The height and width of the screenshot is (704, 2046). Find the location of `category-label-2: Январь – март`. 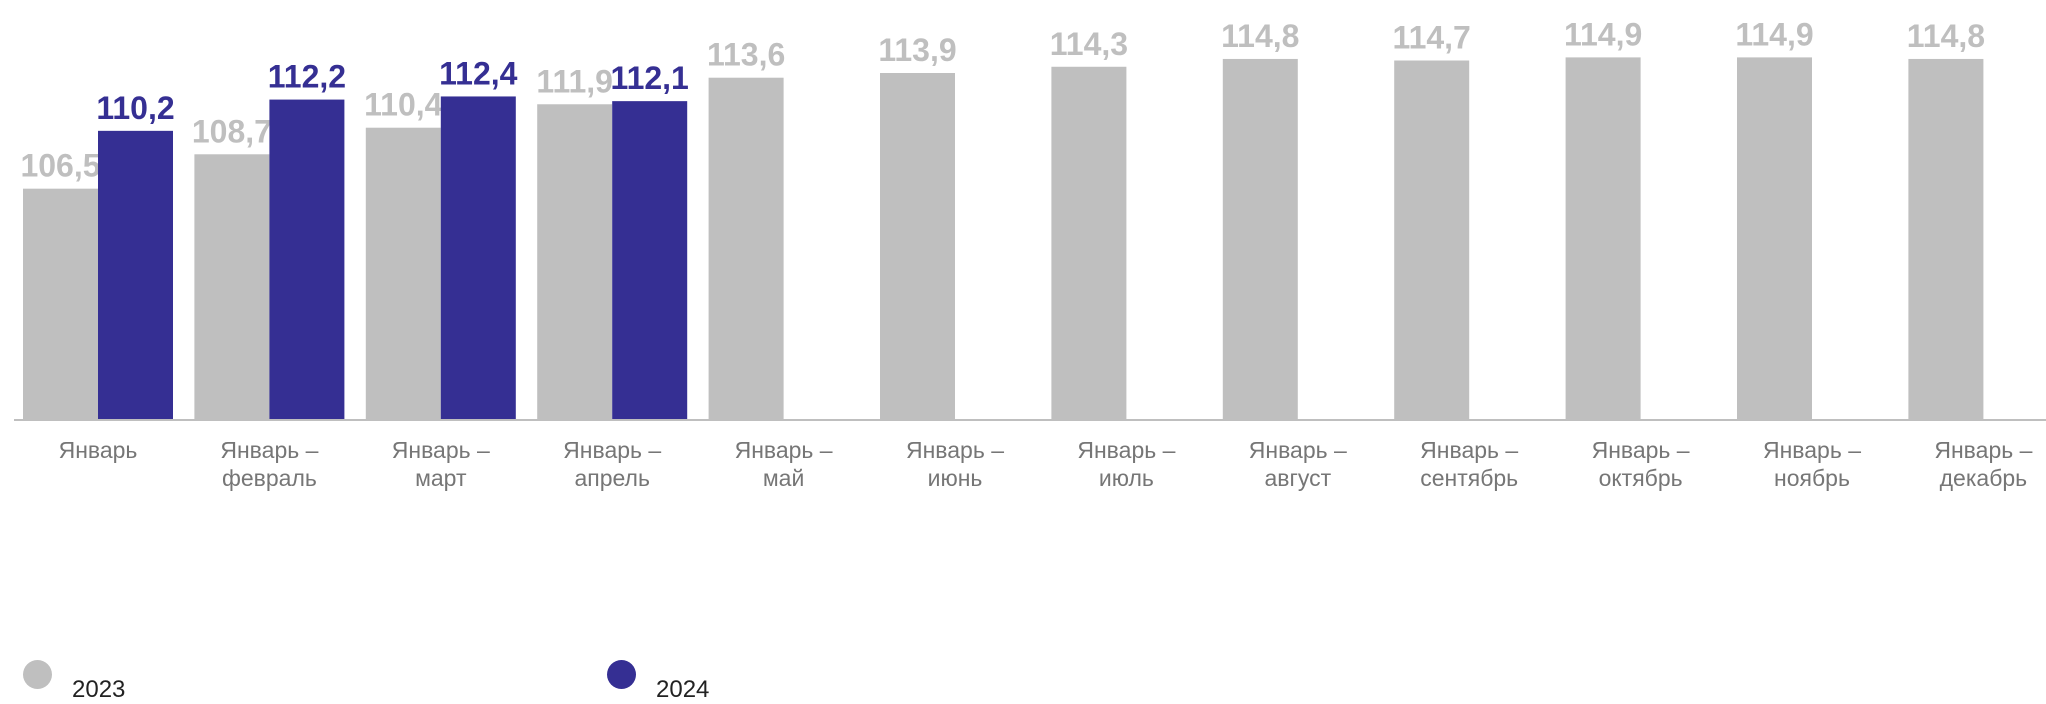

category-label-2: Январь – март is located at coordinates (441, 464).